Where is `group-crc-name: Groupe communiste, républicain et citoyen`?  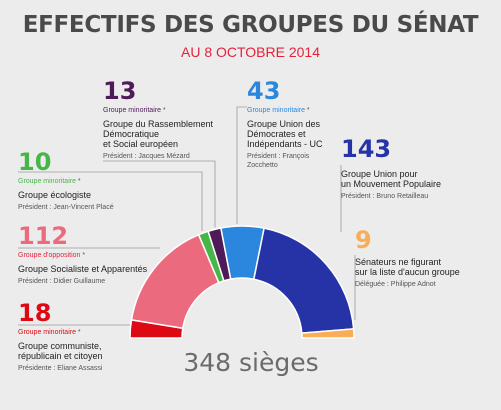 group-crc-name: Groupe communiste, républicain et citoyen is located at coordinates (60, 351).